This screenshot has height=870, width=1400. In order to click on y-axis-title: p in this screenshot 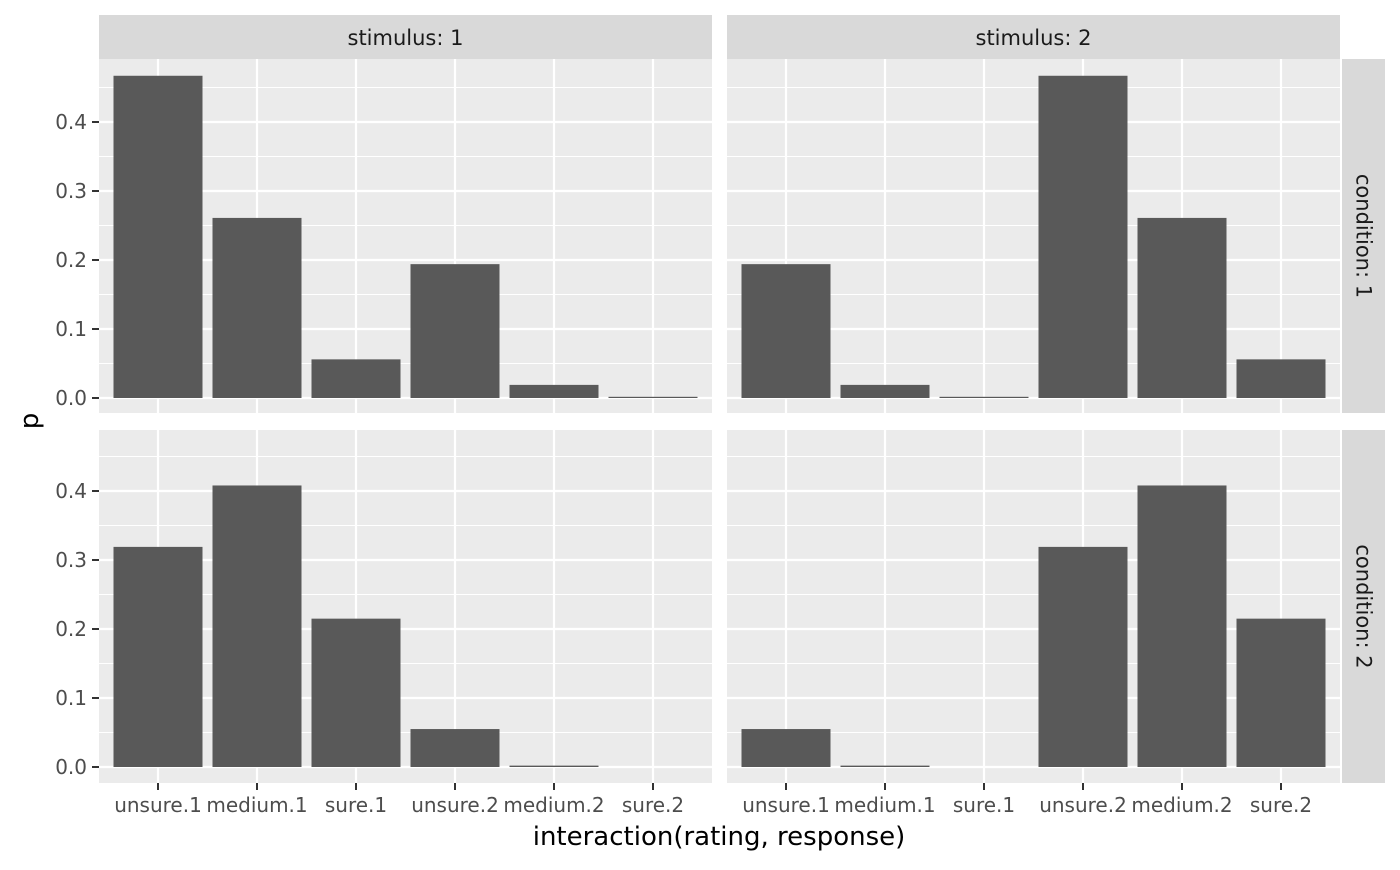, I will do `click(30, 421)`.